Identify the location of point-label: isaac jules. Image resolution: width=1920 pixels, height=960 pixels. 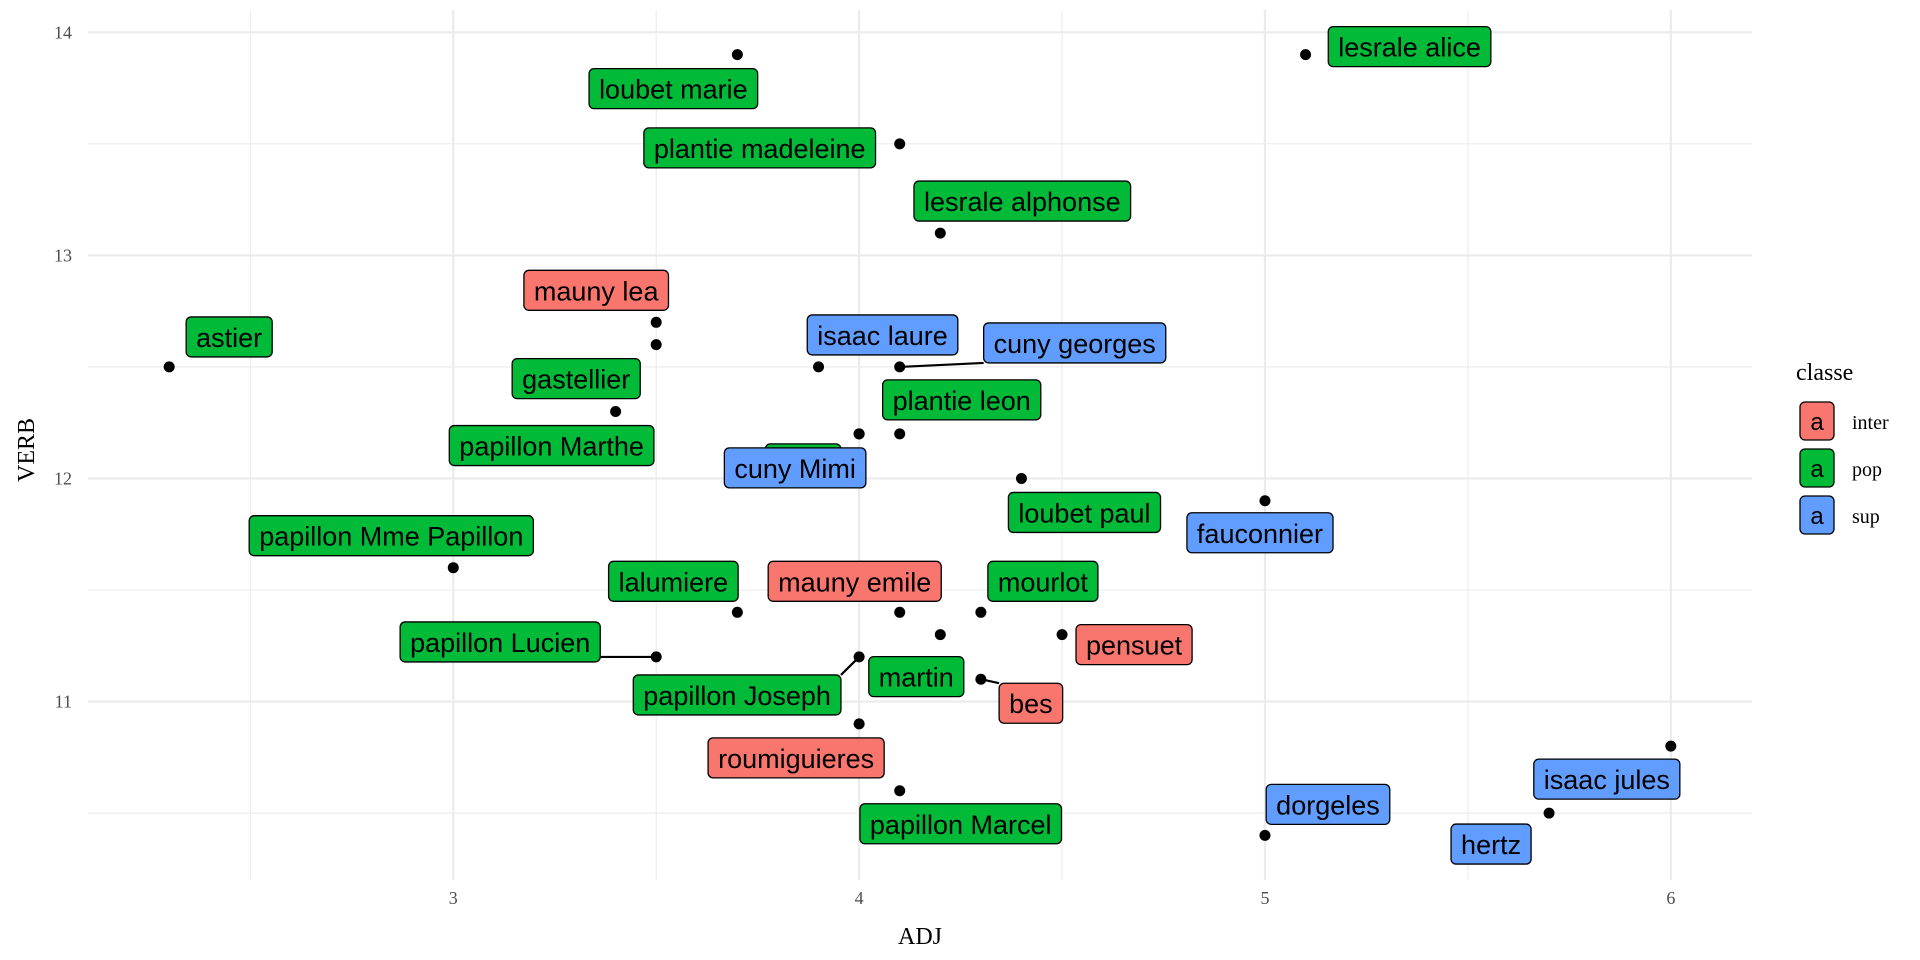
(1607, 779).